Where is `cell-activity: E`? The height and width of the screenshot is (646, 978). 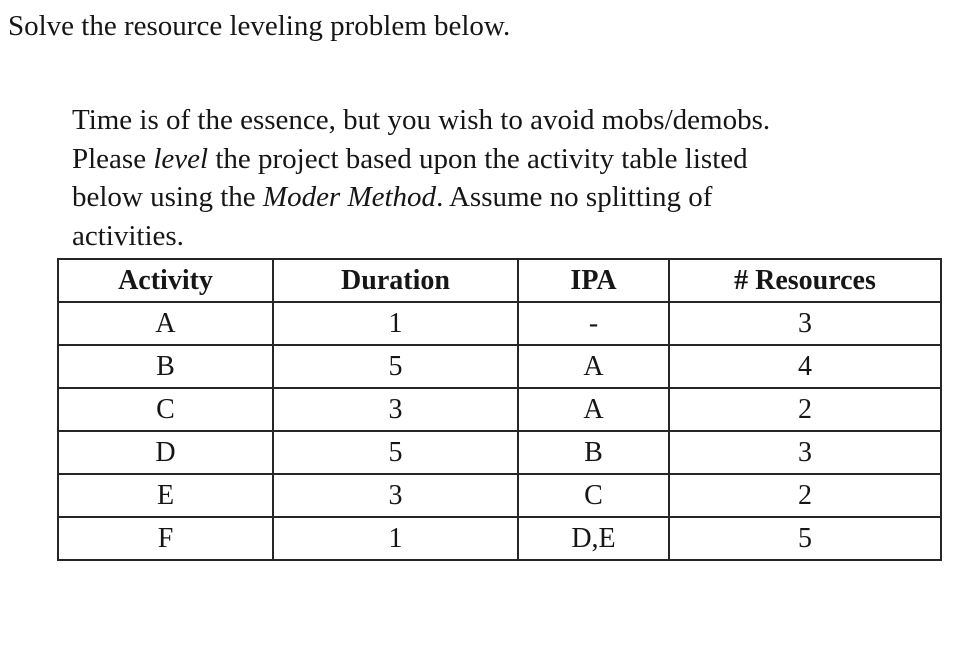
cell-activity: E is located at coordinates (165, 495).